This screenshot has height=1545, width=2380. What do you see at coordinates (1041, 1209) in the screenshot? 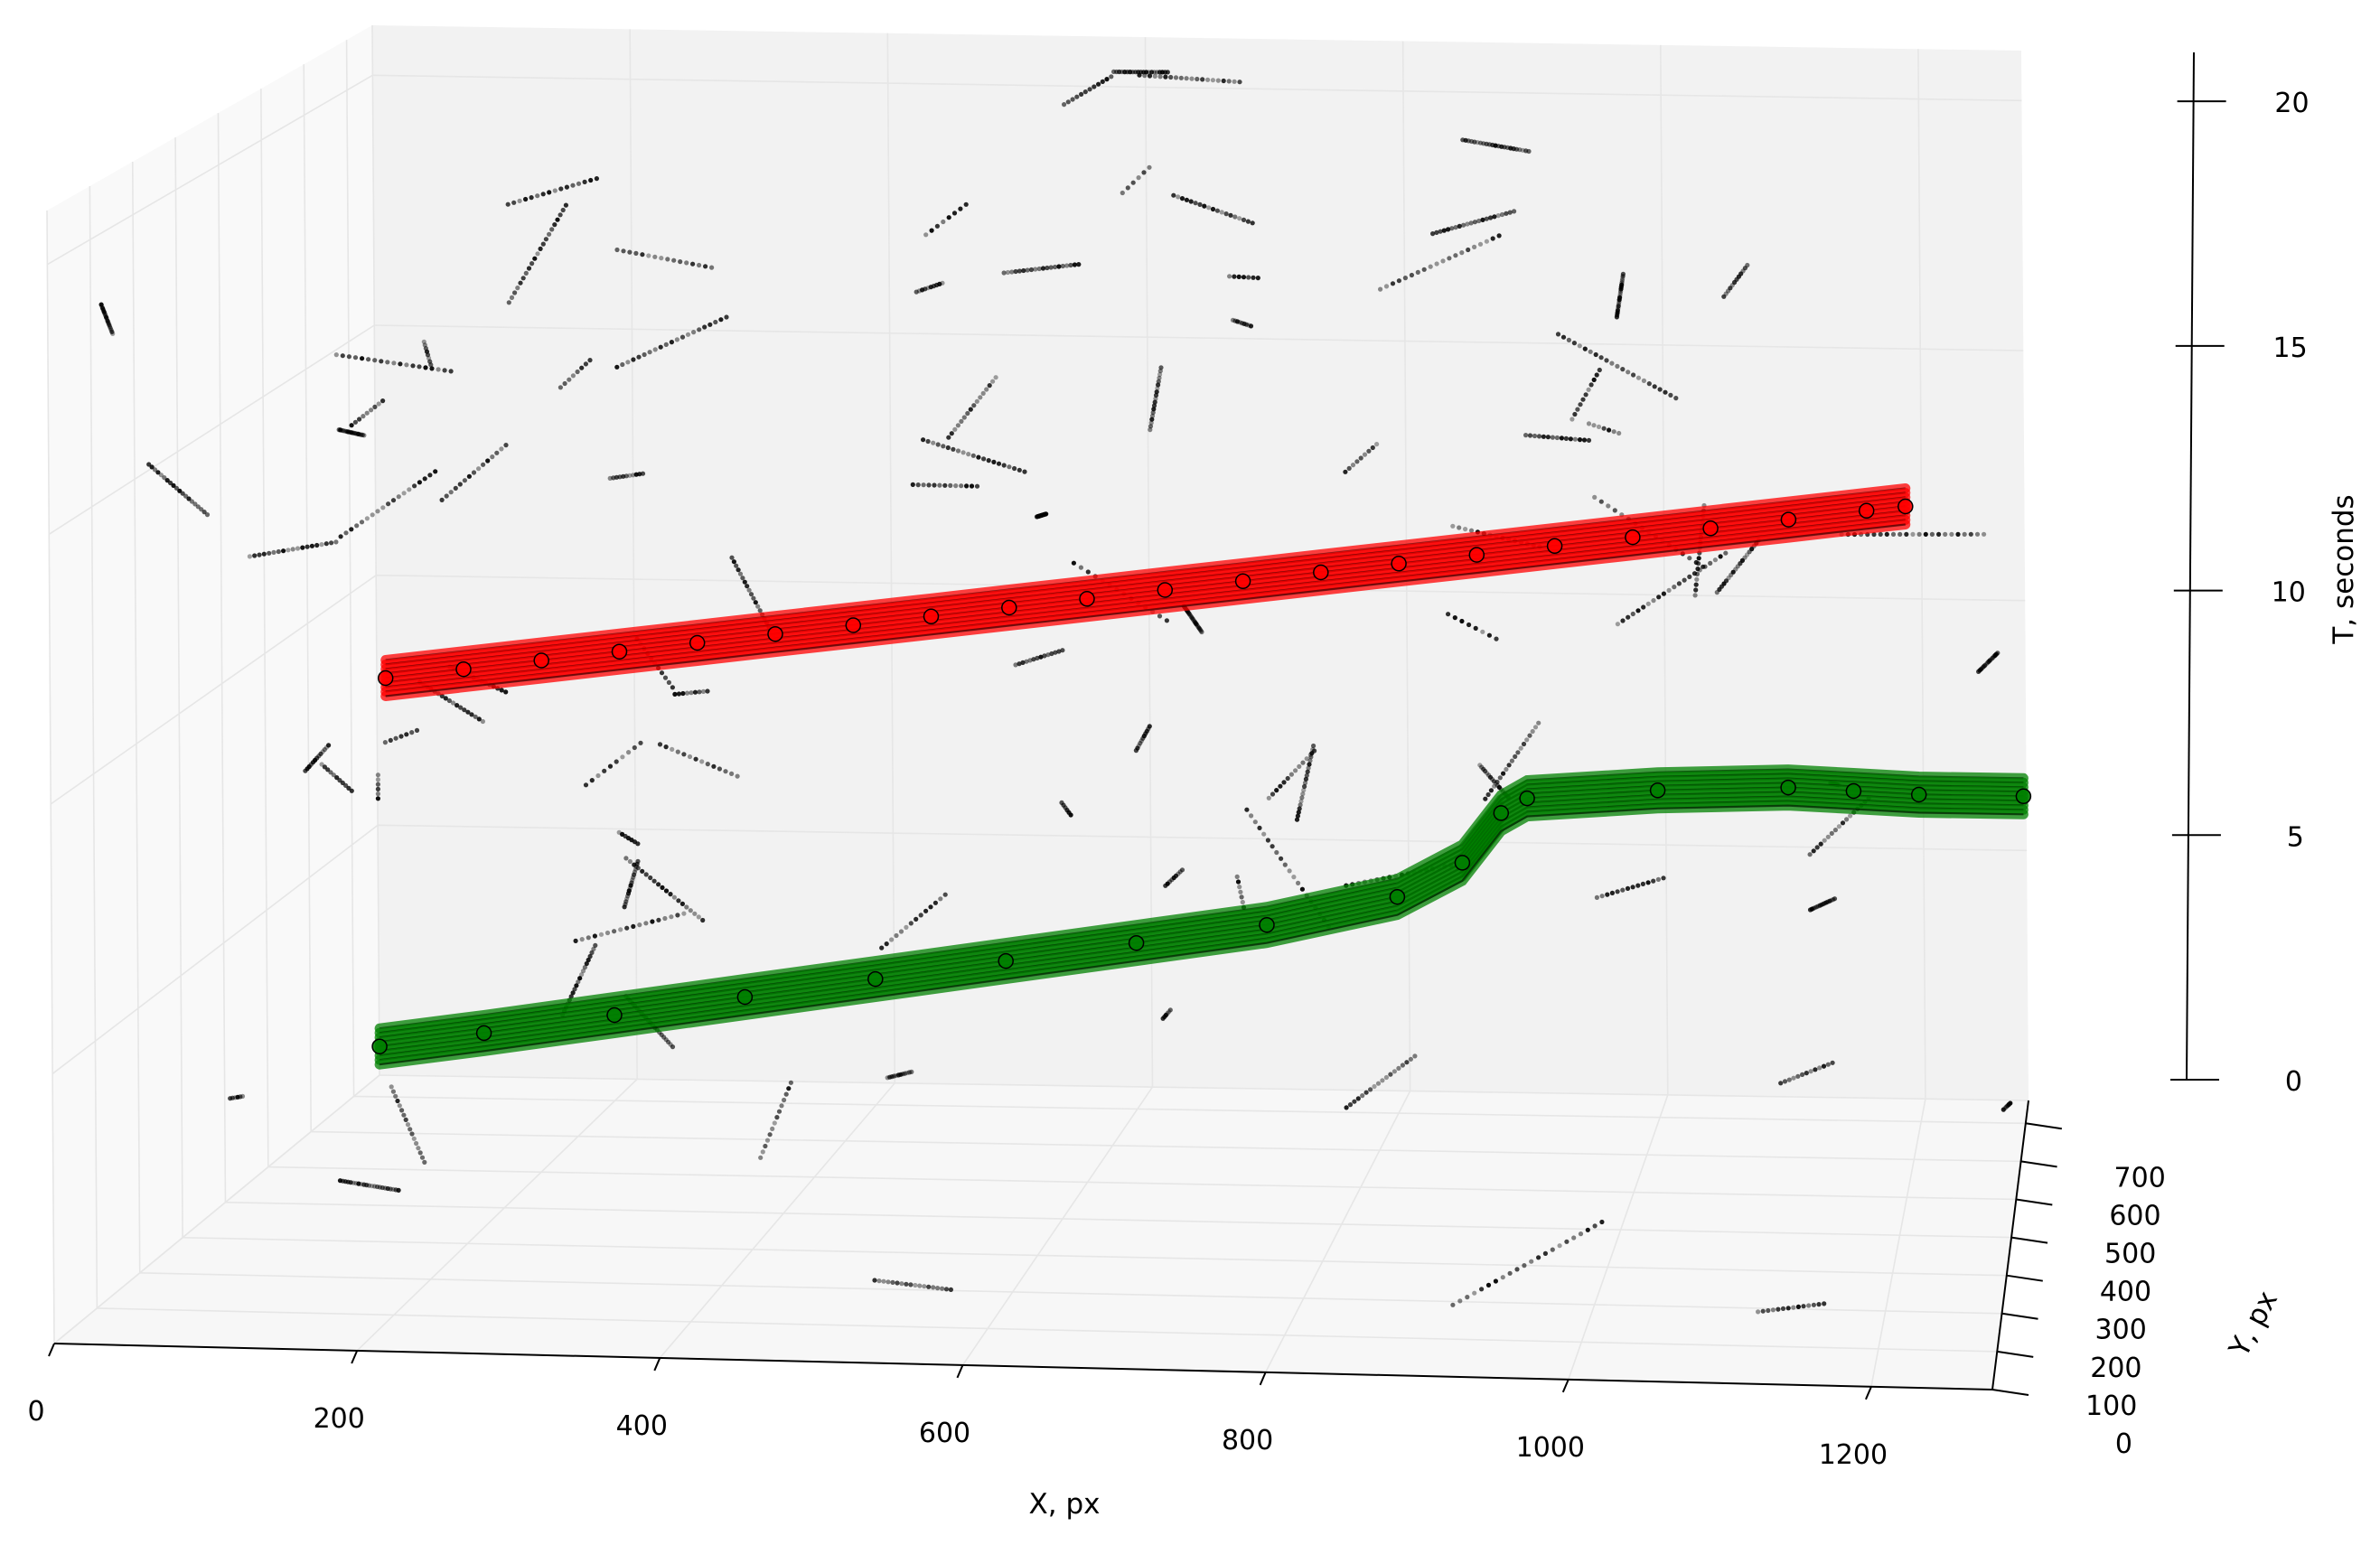
I see `z-gridline` at bounding box center [1041, 1209].